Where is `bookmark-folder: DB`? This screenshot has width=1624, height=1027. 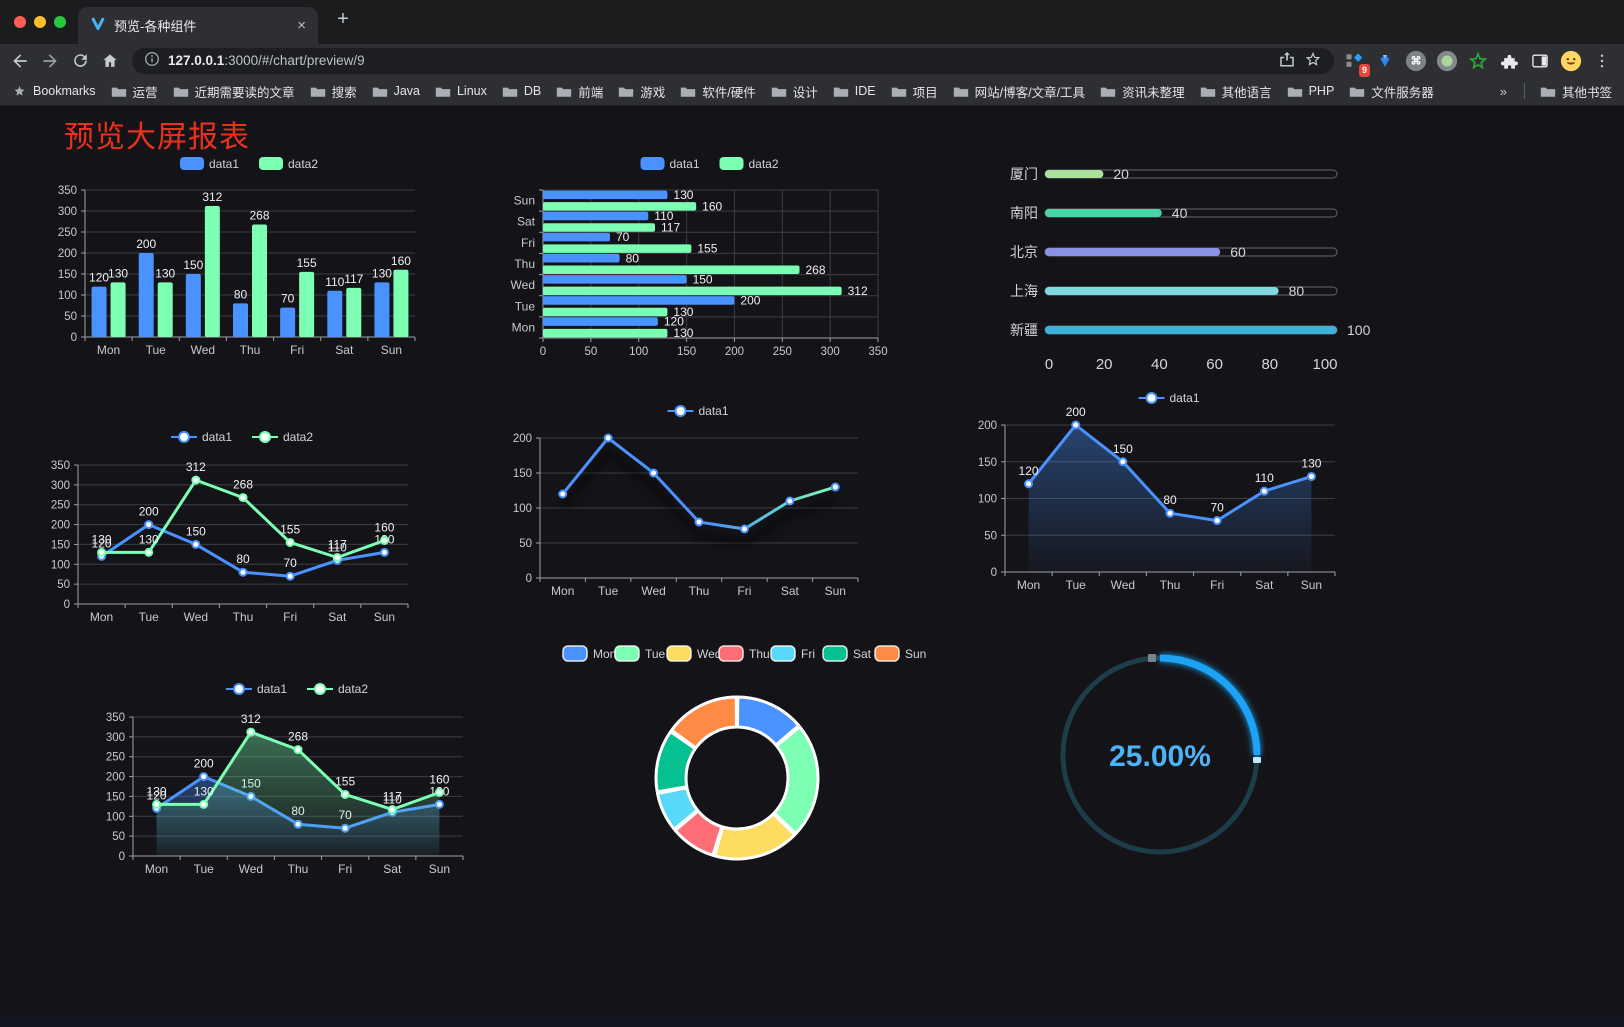 bookmark-folder: DB is located at coordinates (521, 91).